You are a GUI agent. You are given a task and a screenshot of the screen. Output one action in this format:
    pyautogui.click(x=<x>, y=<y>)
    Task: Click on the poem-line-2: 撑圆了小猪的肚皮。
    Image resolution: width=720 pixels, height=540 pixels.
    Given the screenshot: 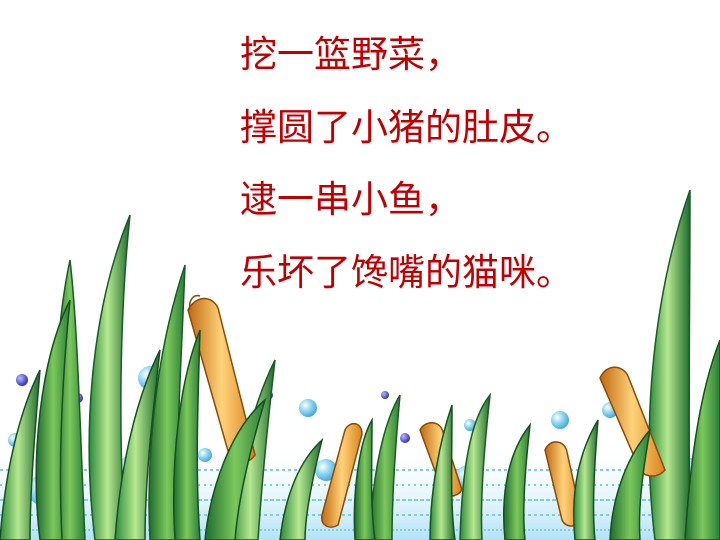 What is the action you would take?
    pyautogui.click(x=406, y=127)
    